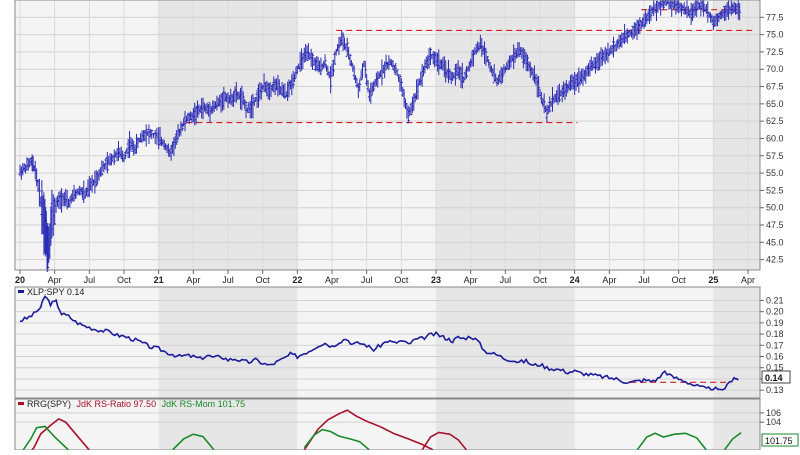 The height and width of the screenshot is (455, 800). I want to click on price-y-tick-label: 67.5, so click(775, 87).